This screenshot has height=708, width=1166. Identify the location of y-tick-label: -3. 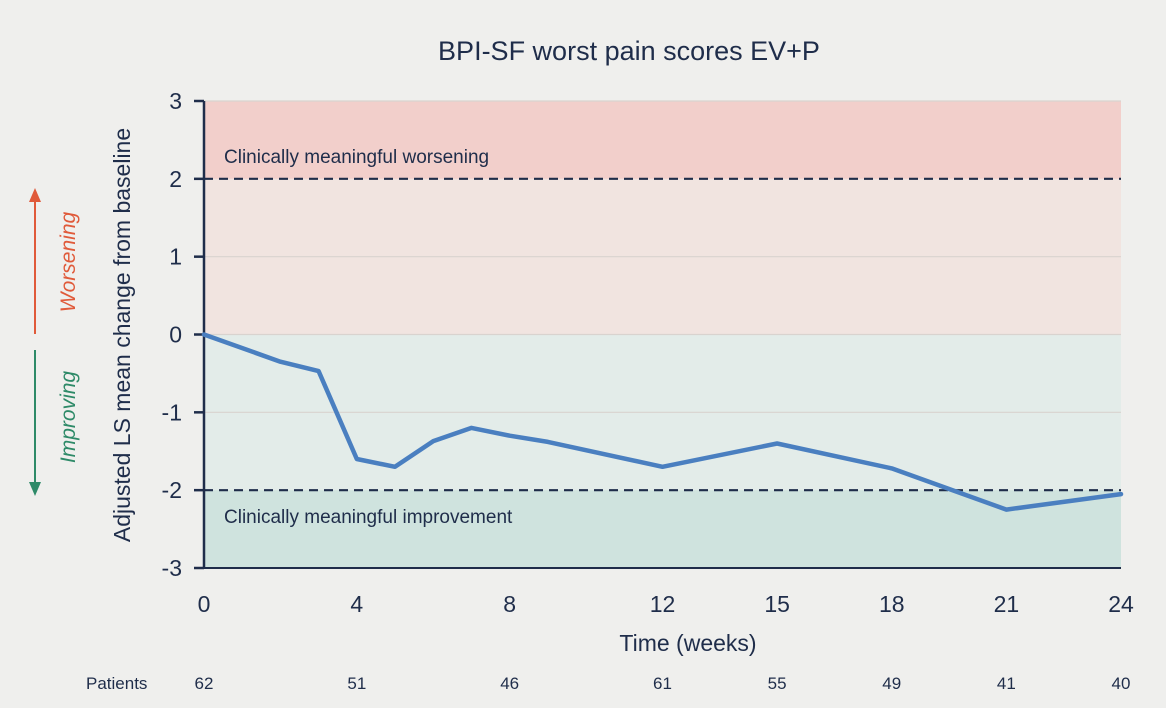
(172, 568).